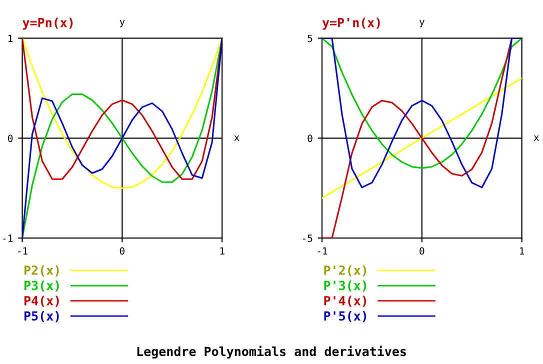  Describe the element at coordinates (41, 301) in the screenshot. I see `legend-label: P4(x)` at that location.